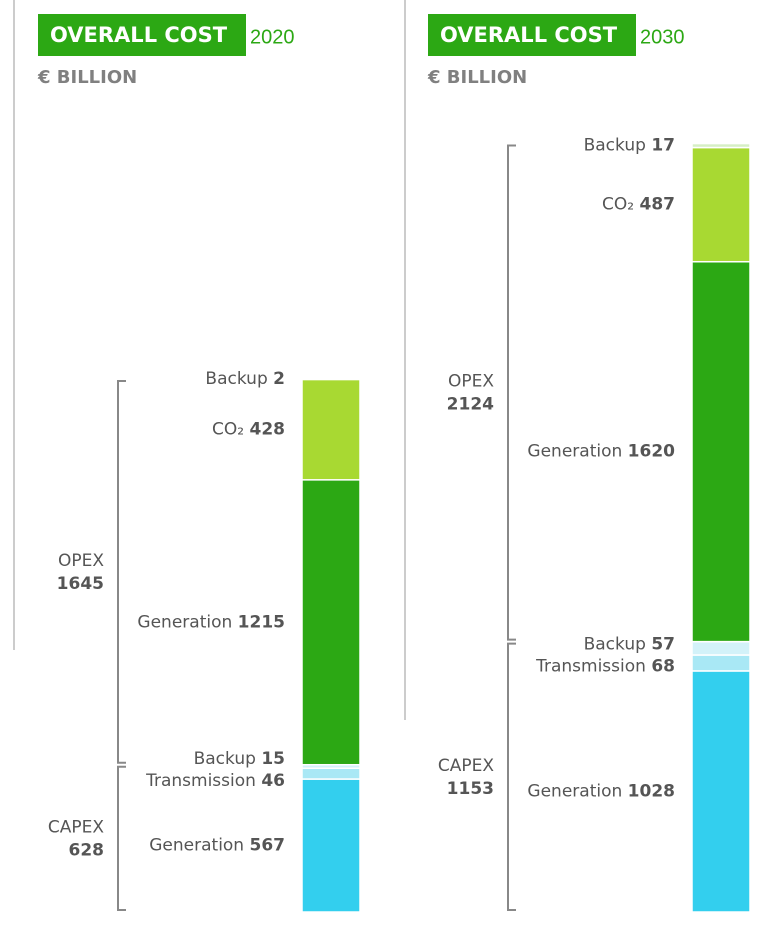 The height and width of the screenshot is (936, 771). I want to click on group-value: 628, so click(87, 850).